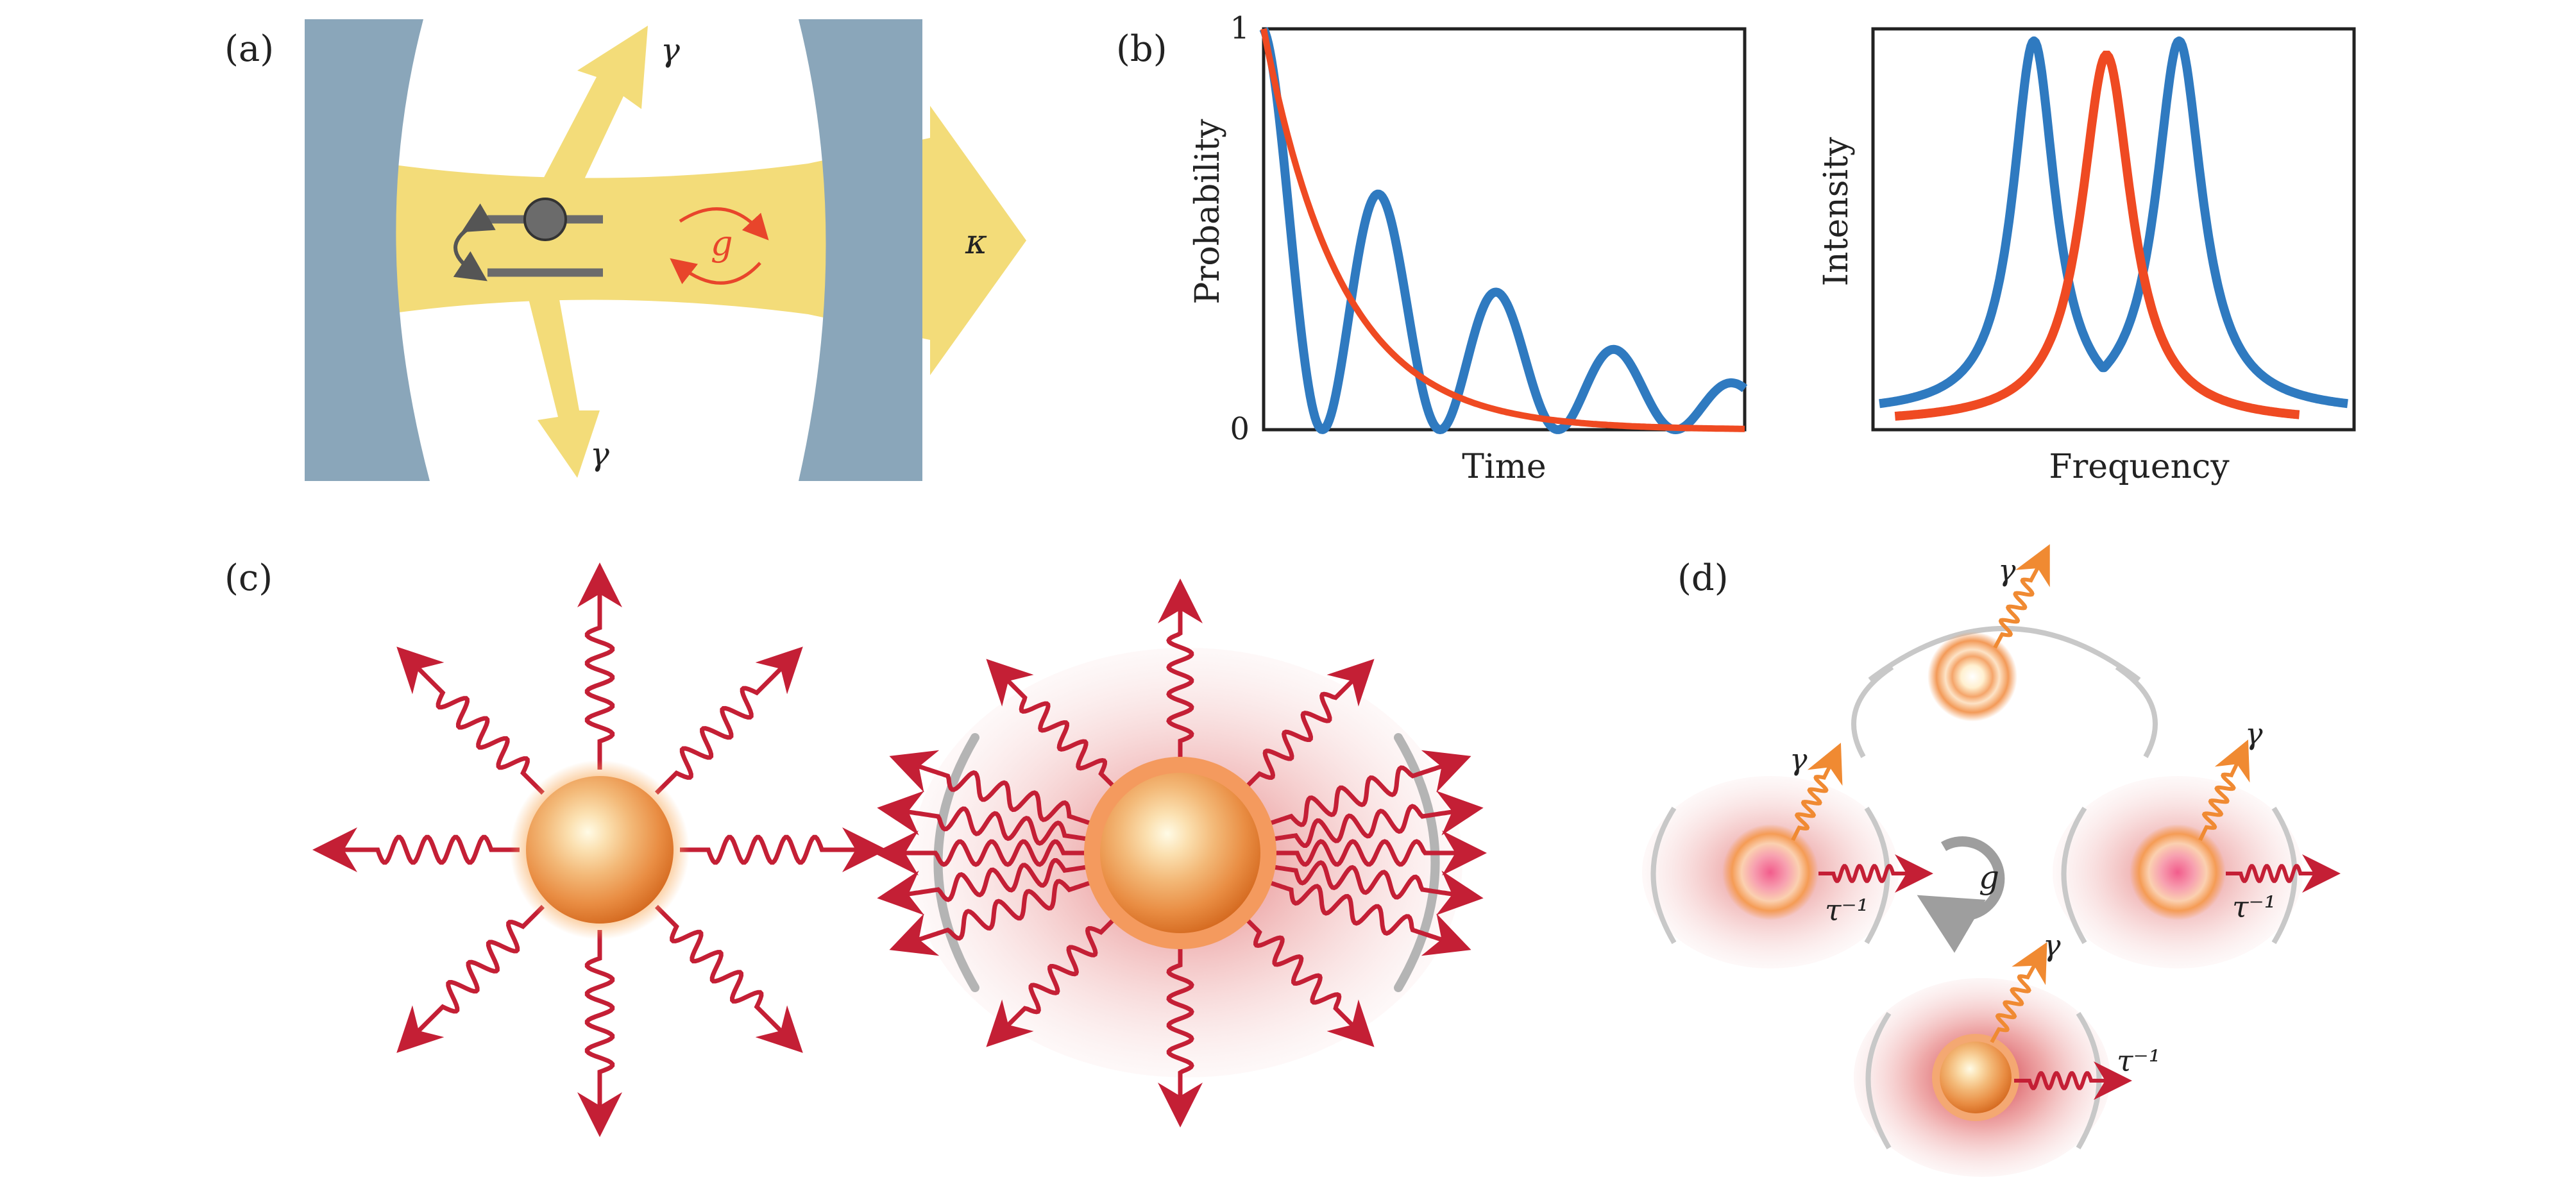 The width and height of the screenshot is (2576, 1182). I want to click on coupling-arrow-bottom, so click(715, 271).